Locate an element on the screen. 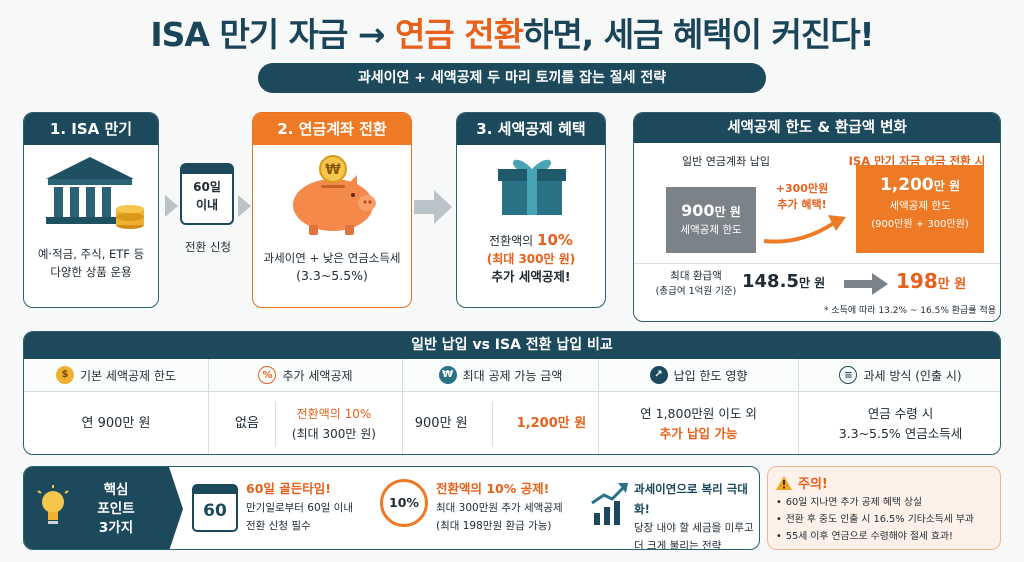 Image resolution: width=1024 pixels, height=562 pixels. panel-title: 세액공제 한도 & 환급액 변화 is located at coordinates (817, 128).